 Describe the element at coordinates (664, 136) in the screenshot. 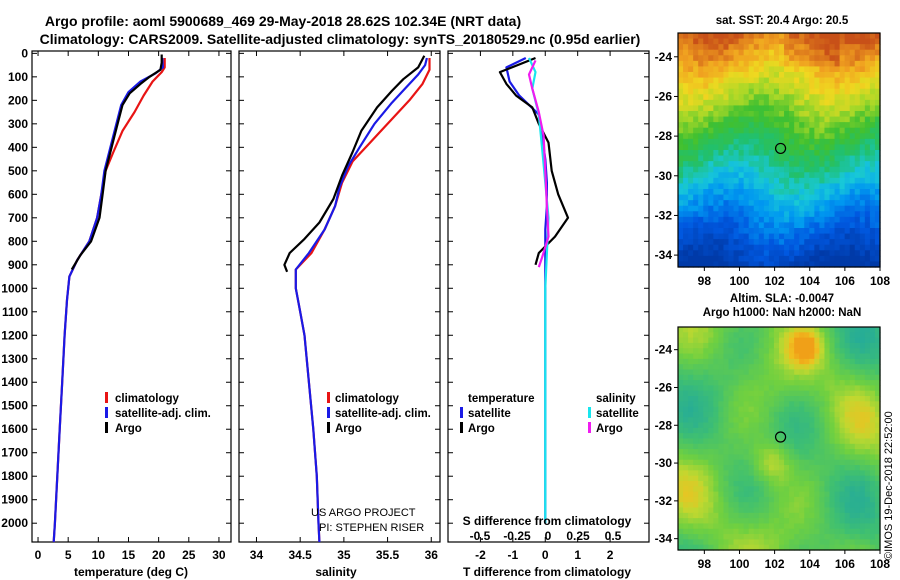

I see `map-y-tick-label: -28` at that location.